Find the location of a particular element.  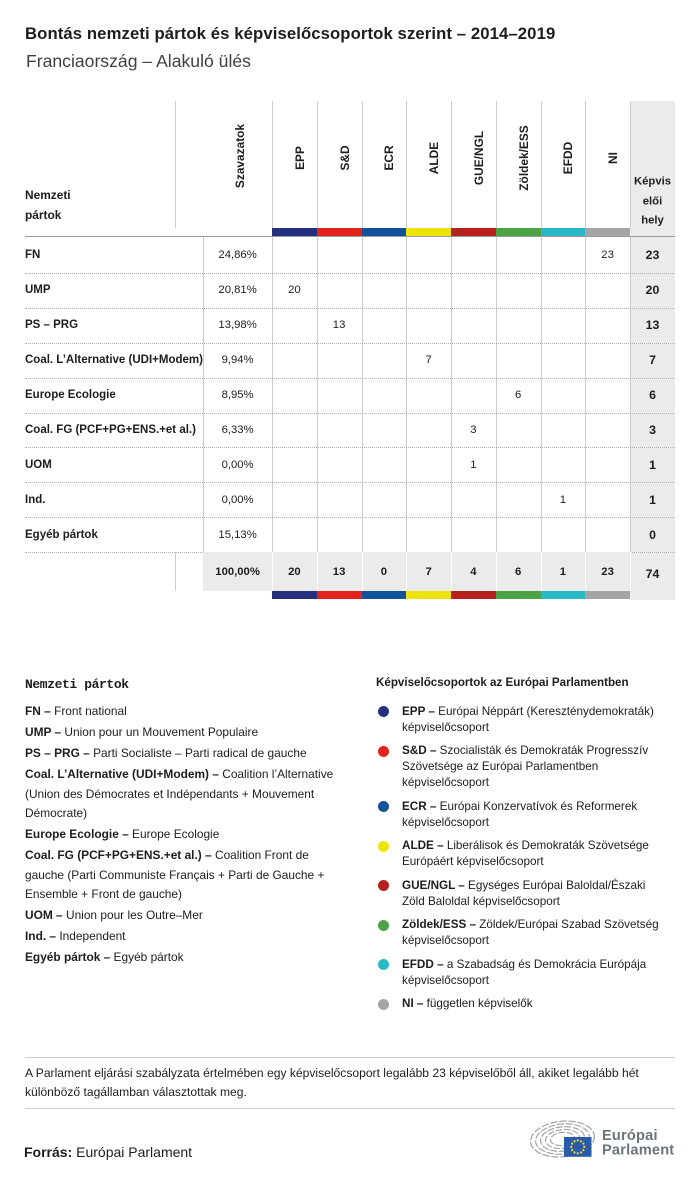

svg-text: Európai is located at coordinates (630, 1136).